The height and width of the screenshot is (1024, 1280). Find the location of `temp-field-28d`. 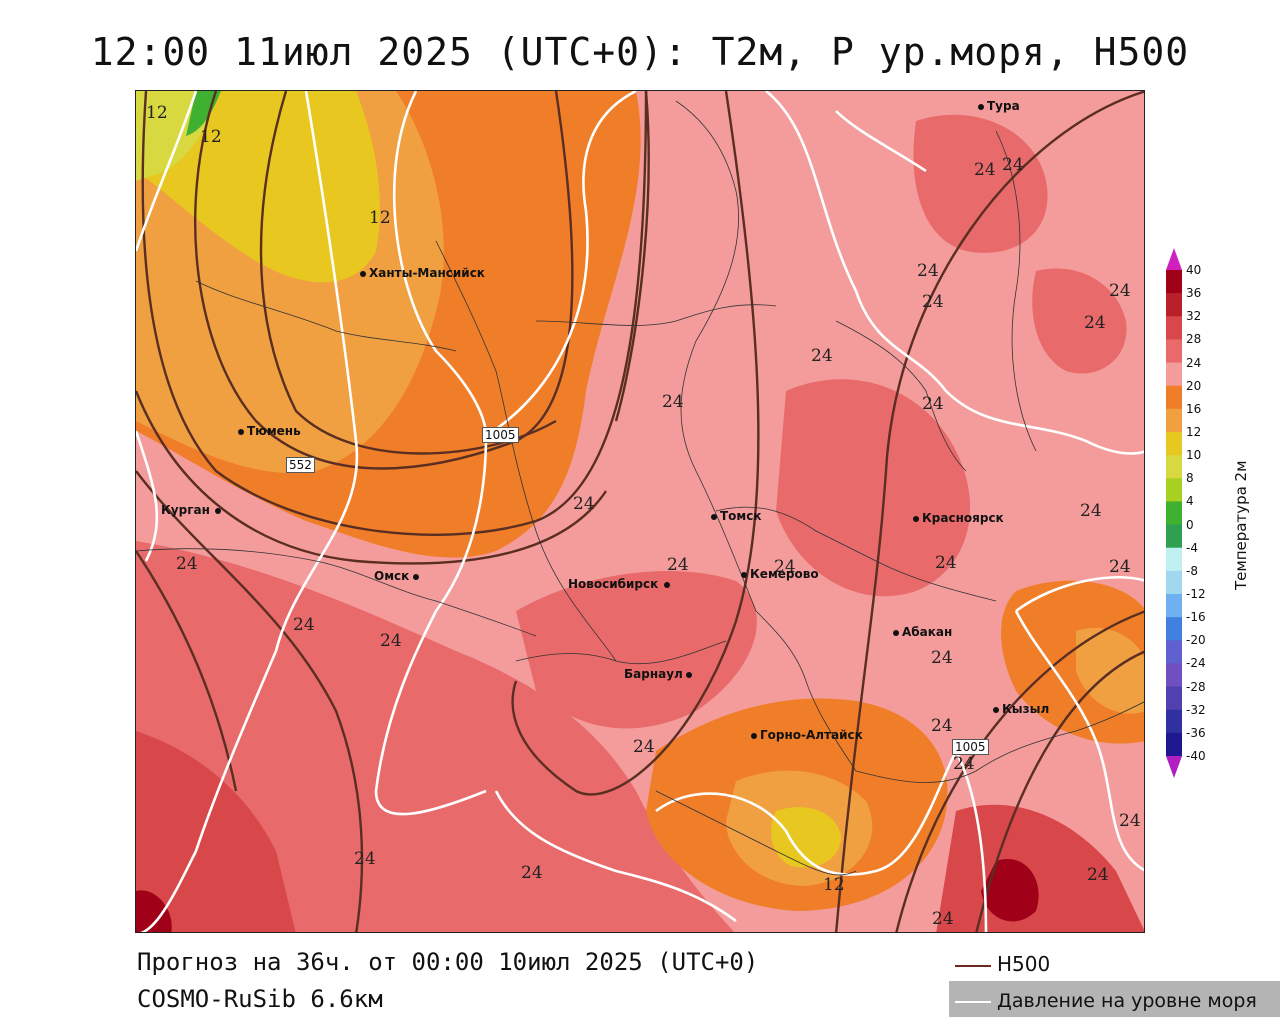

temp-field-28d is located at coordinates (980, 183).